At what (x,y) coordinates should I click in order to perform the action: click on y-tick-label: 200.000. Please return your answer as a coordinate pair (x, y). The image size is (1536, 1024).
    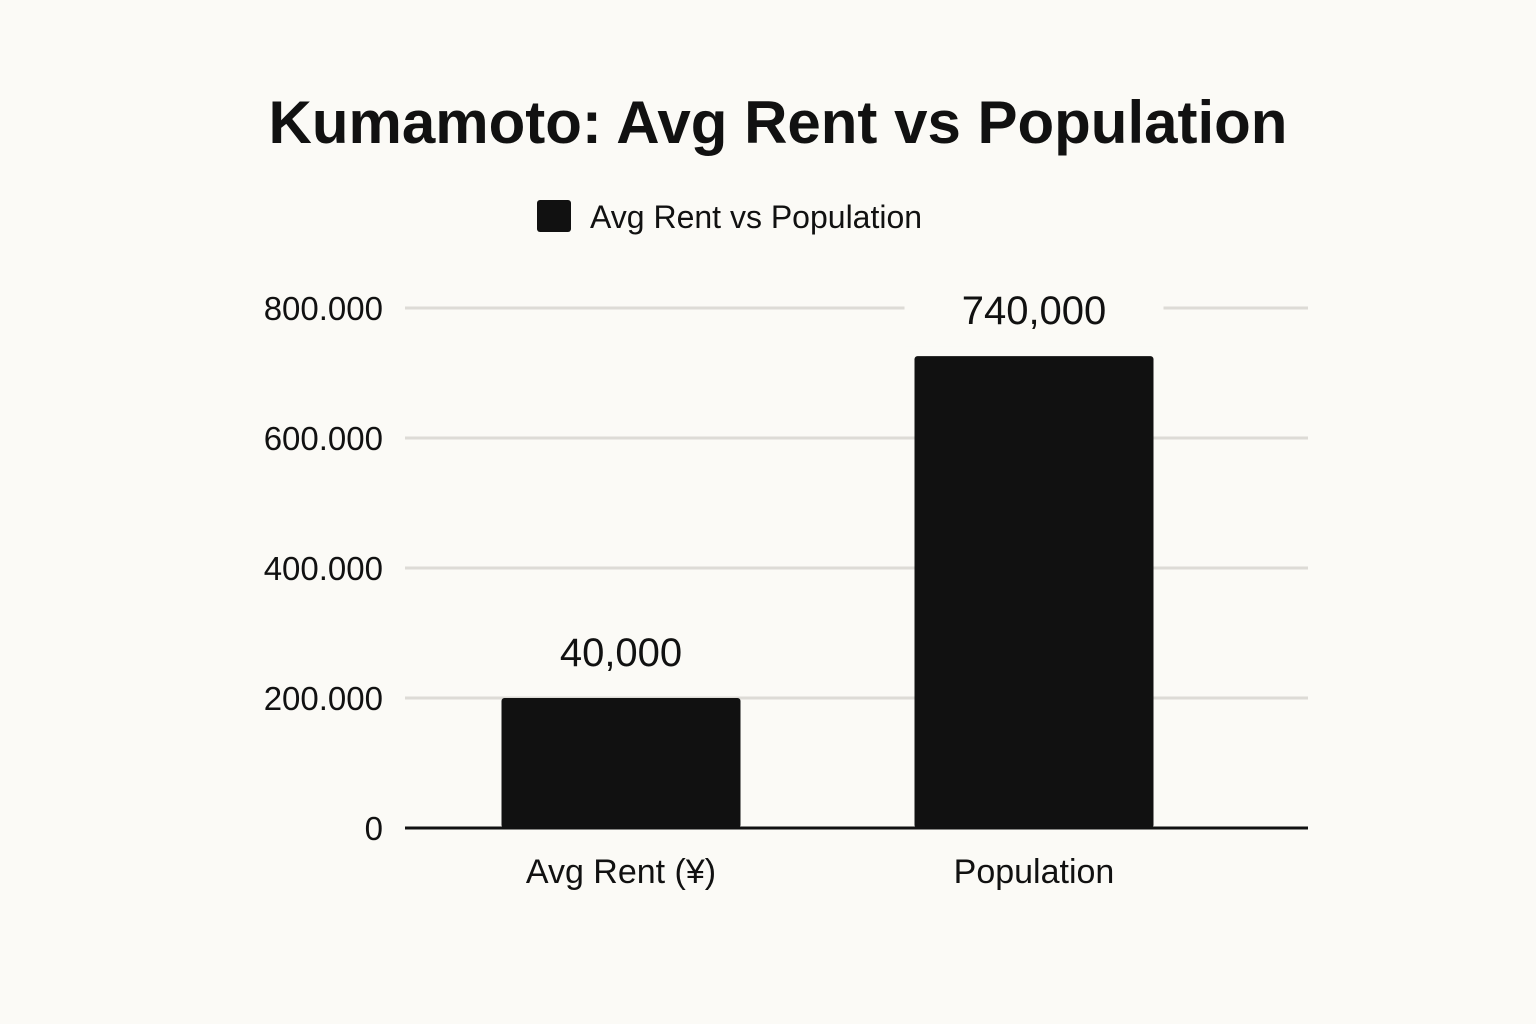
    Looking at the image, I should click on (323, 698).